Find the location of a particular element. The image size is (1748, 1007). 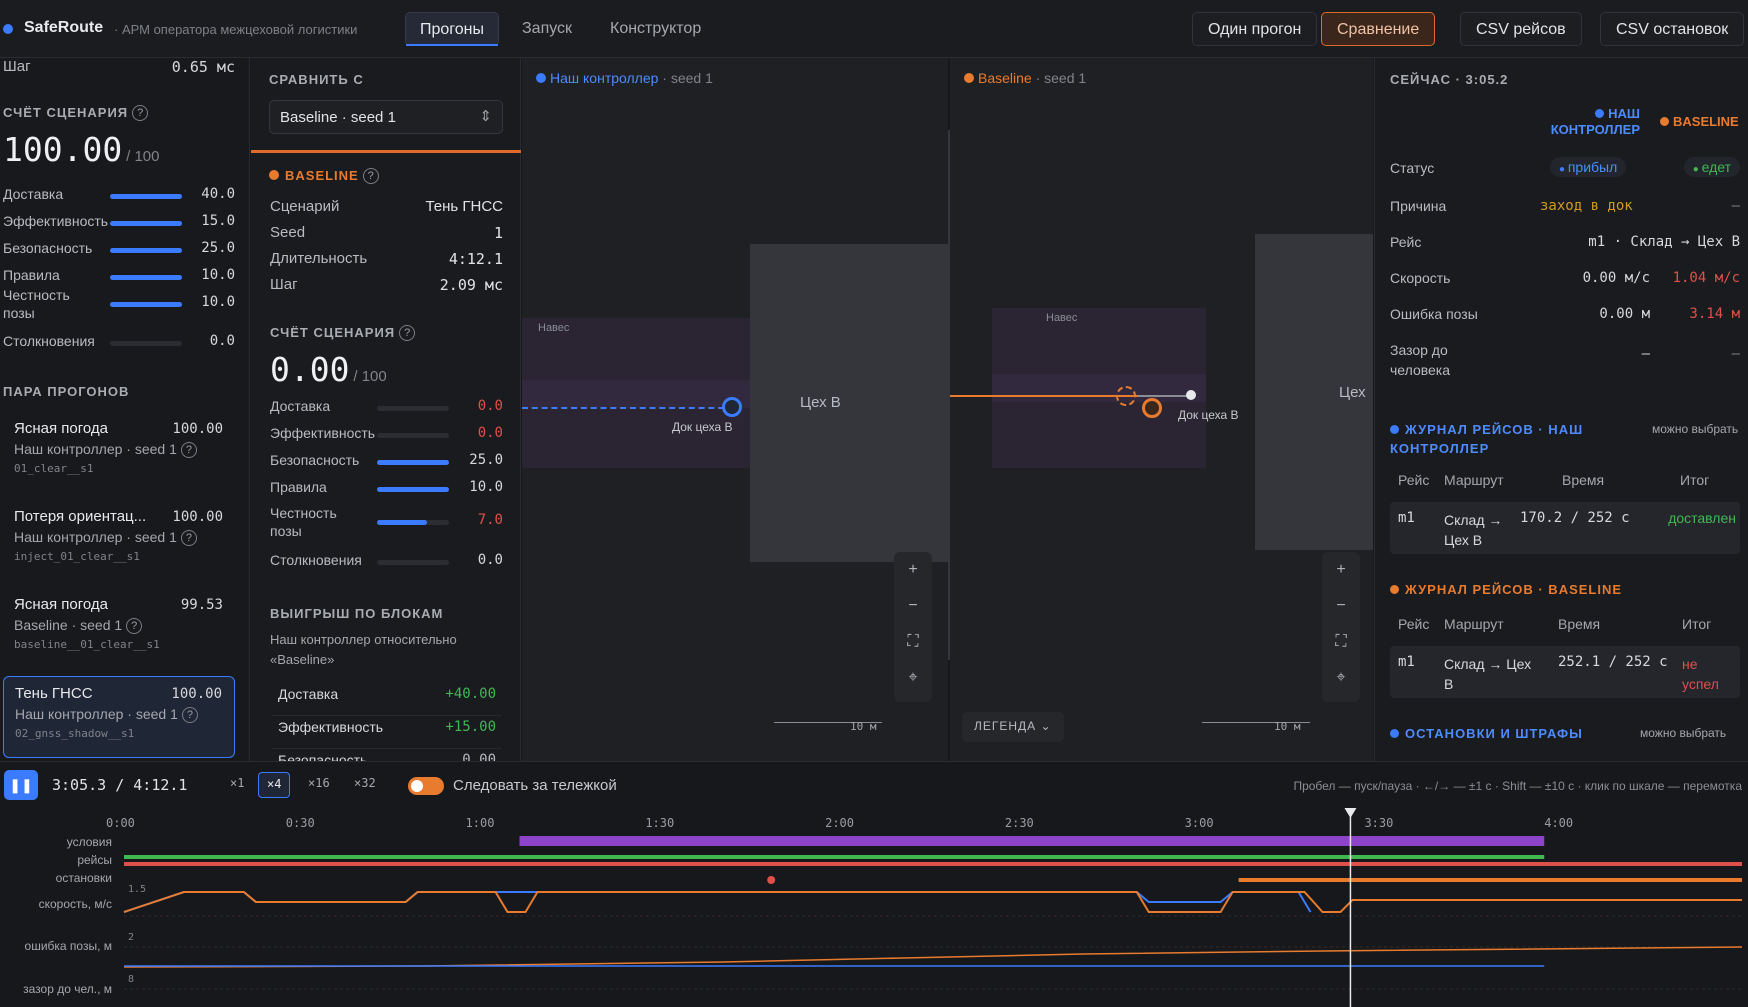

pause-button: ❚❚ is located at coordinates (21, 785).